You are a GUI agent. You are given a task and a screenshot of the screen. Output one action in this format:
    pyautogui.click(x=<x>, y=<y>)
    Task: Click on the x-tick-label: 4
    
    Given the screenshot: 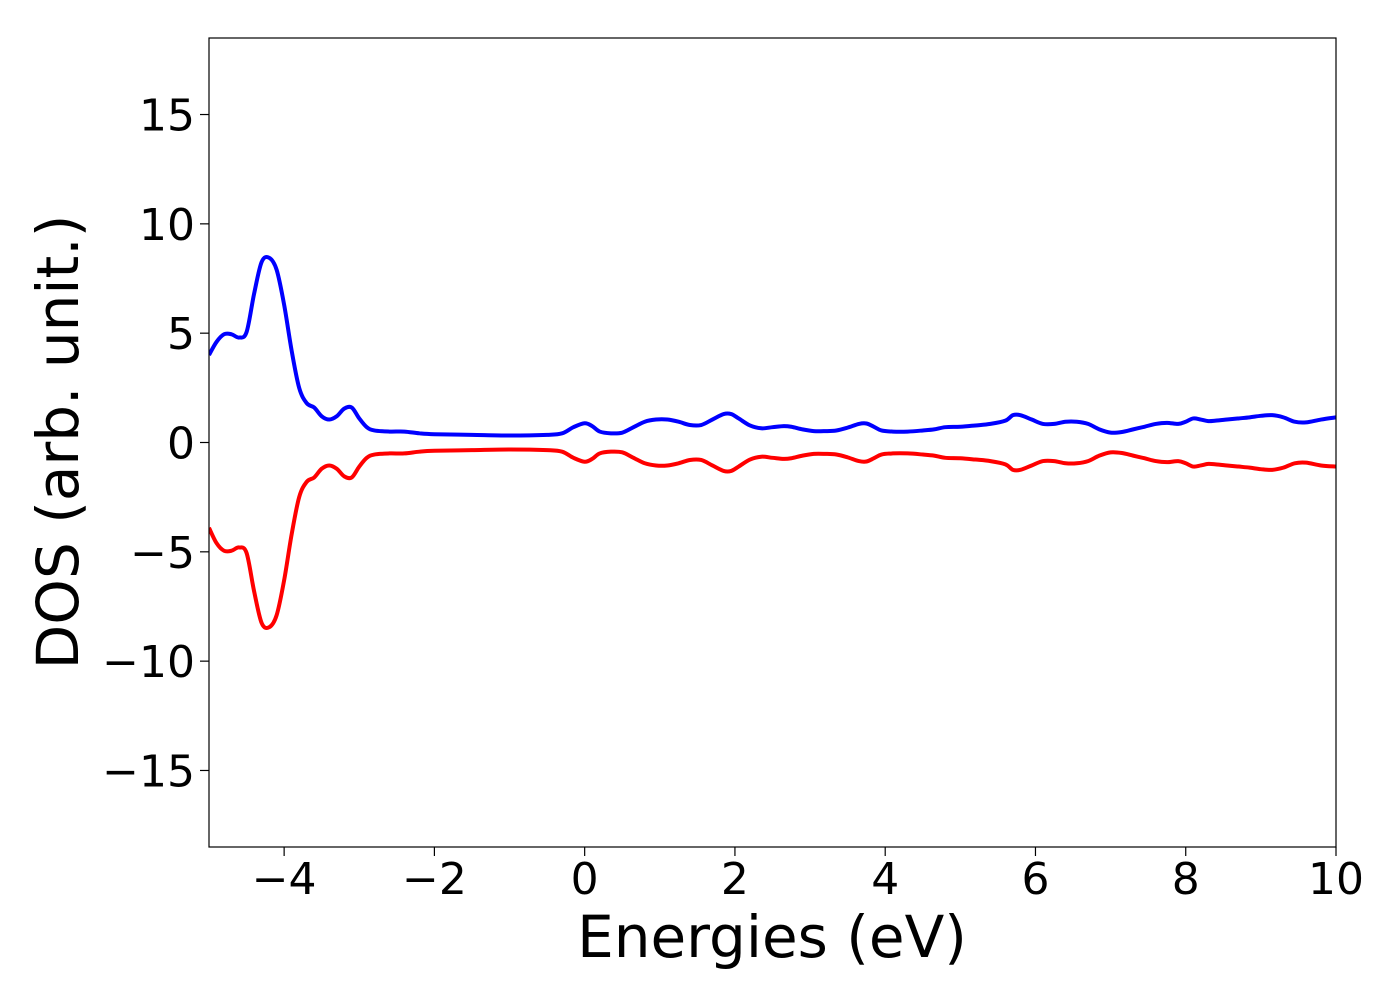 What is the action you would take?
    pyautogui.click(x=885, y=879)
    